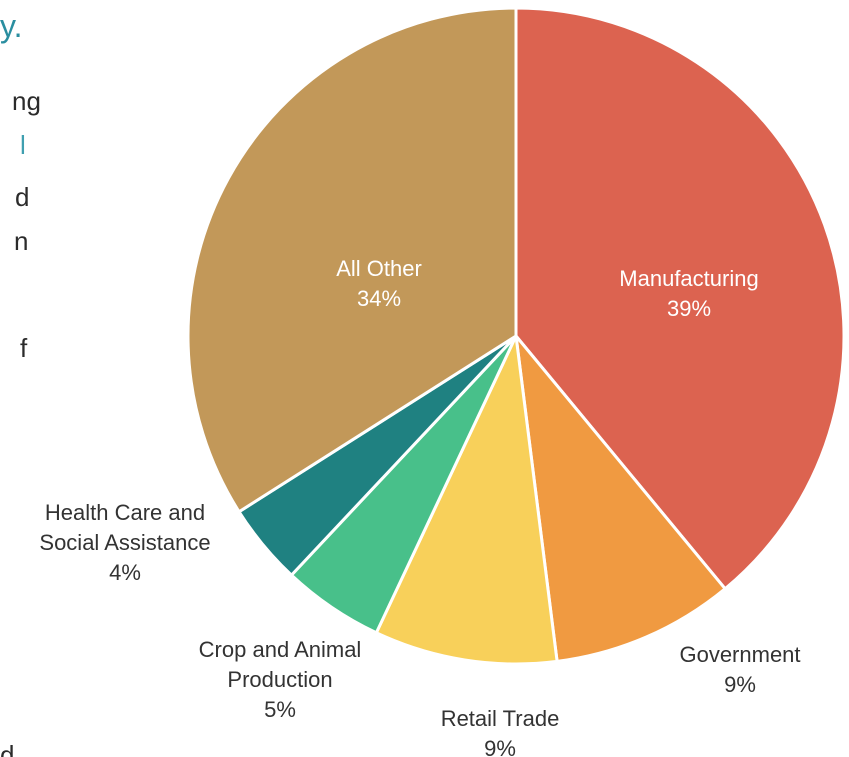  What do you see at coordinates (500, 731) in the screenshot?
I see `pie-label-retail-trade: Retail Trade 9%` at bounding box center [500, 731].